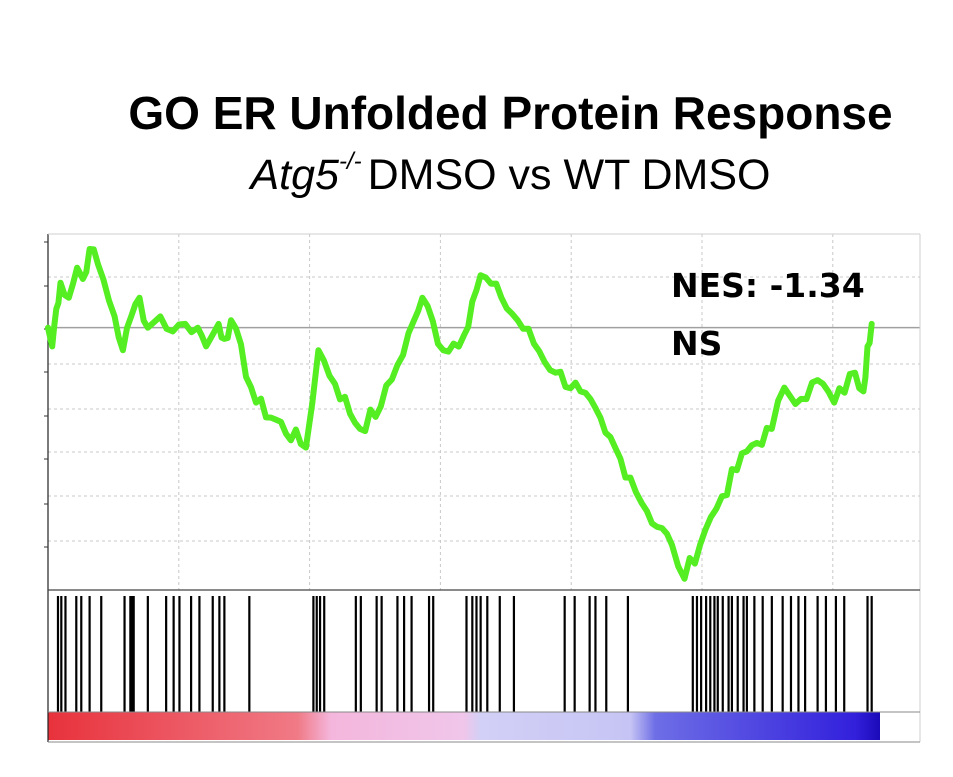  I want to click on chart-title: GO ER Unfolded Protein Response, so click(476, 113).